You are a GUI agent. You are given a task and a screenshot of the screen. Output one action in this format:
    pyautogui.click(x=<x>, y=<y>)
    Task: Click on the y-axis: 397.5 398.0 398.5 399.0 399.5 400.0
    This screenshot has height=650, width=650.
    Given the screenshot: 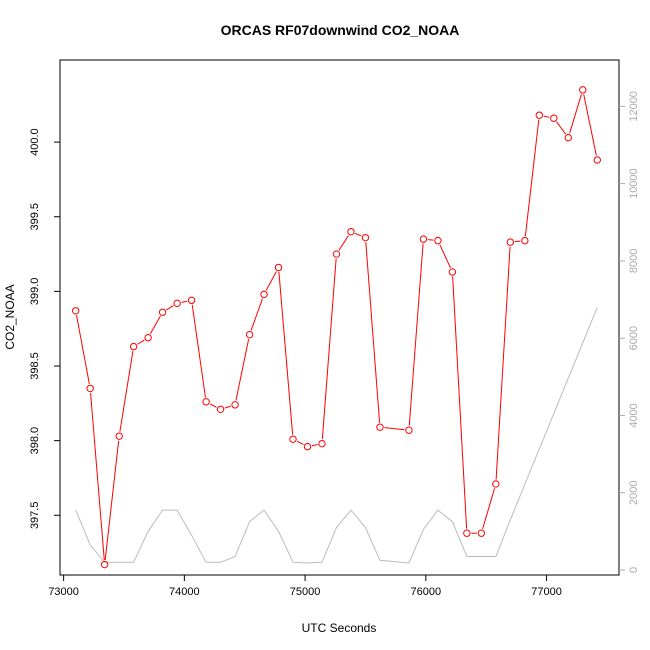 What is the action you would take?
    pyautogui.click(x=44, y=328)
    